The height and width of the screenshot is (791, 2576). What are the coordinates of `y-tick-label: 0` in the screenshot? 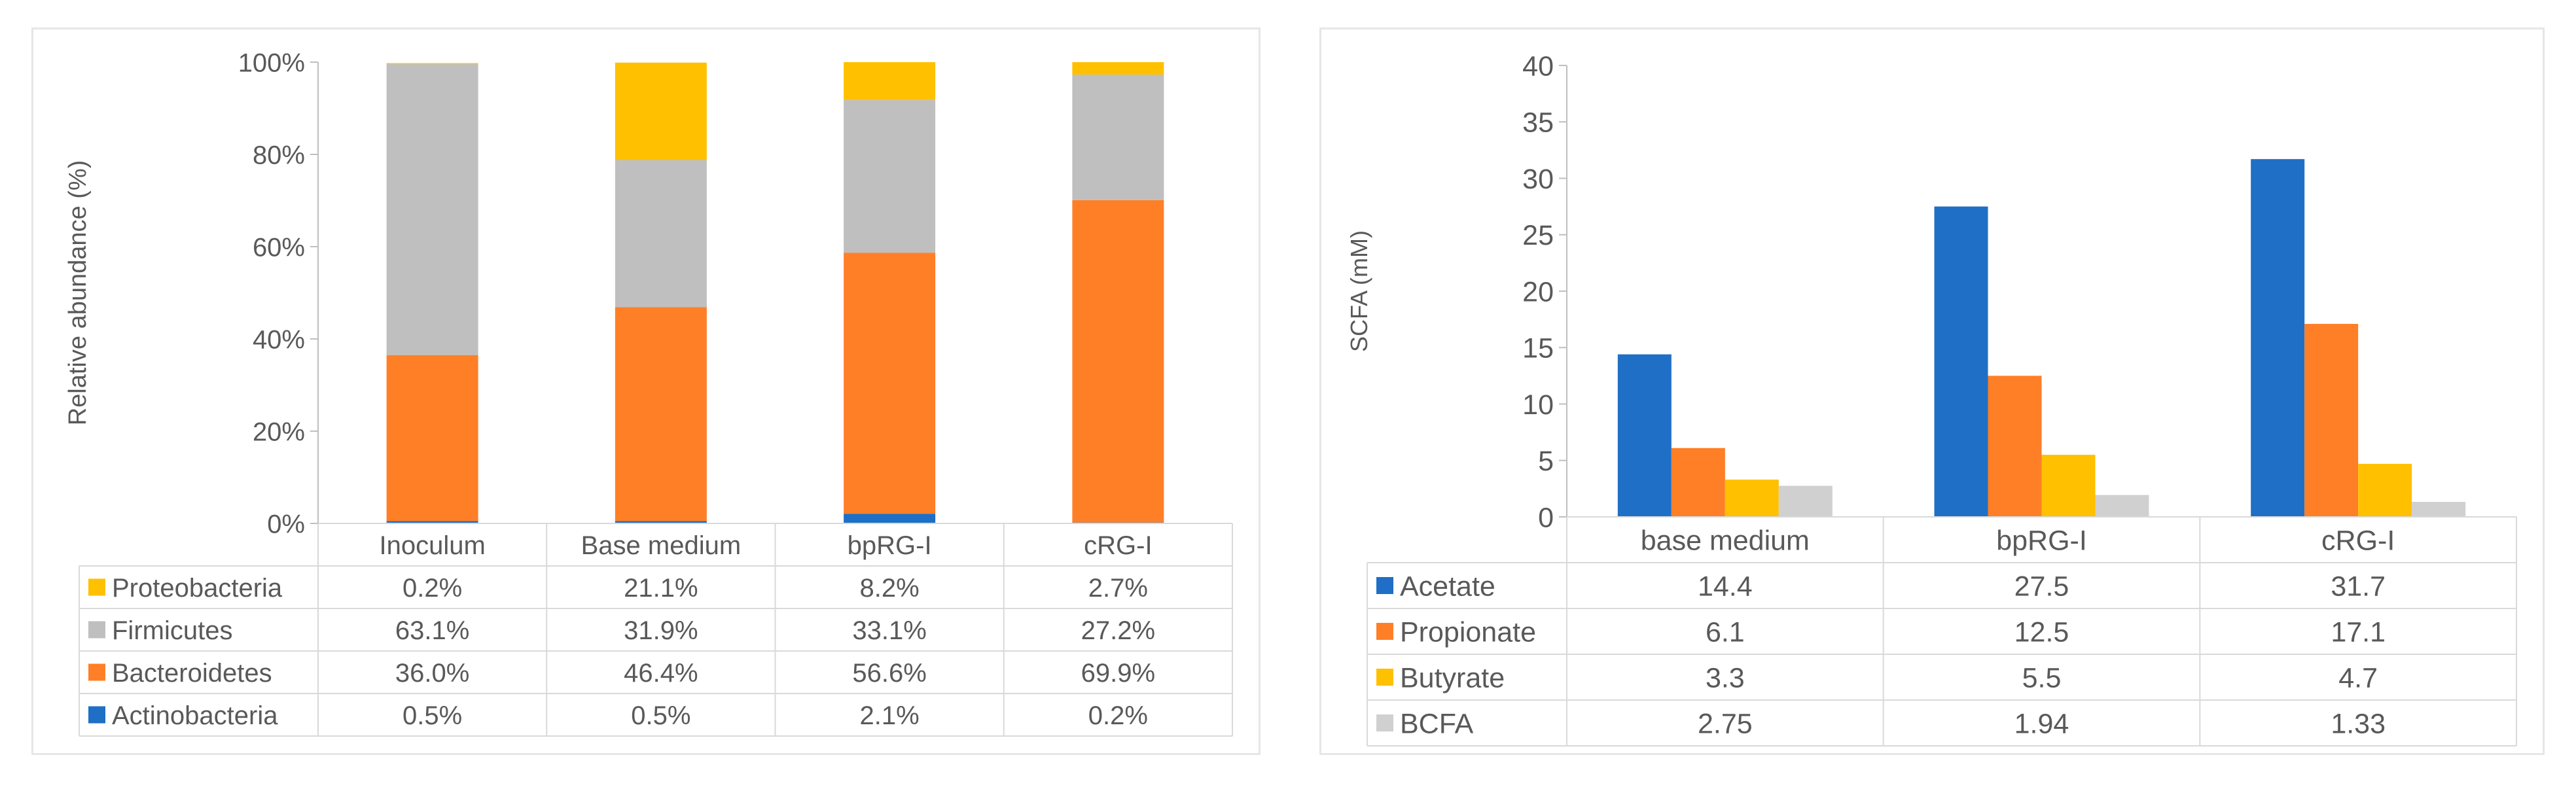 It's located at (1546, 517).